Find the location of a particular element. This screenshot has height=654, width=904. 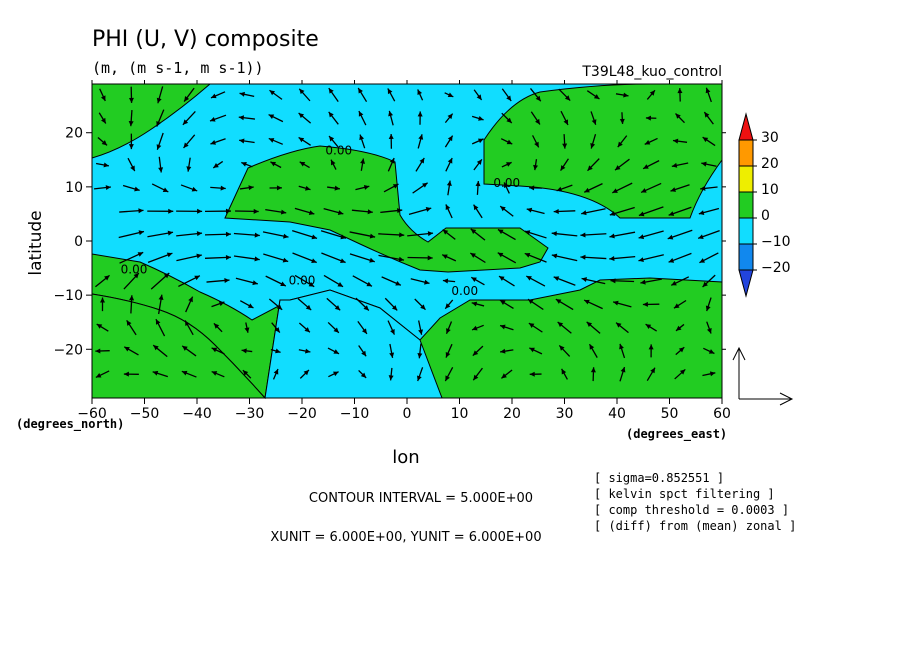

note-threshold: [ comp threshold = 0.0003 ] is located at coordinates (691, 510).